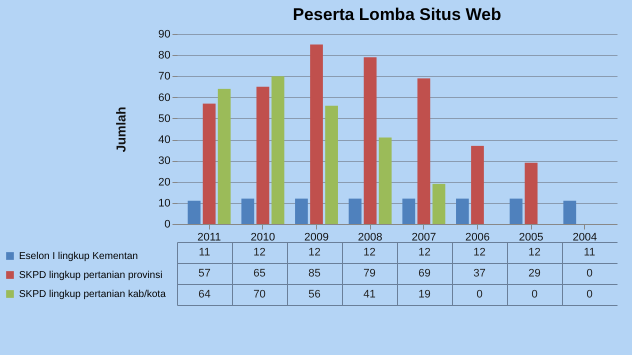  Describe the element at coordinates (164, 76) in the screenshot. I see `y-tick-label: 70` at that location.